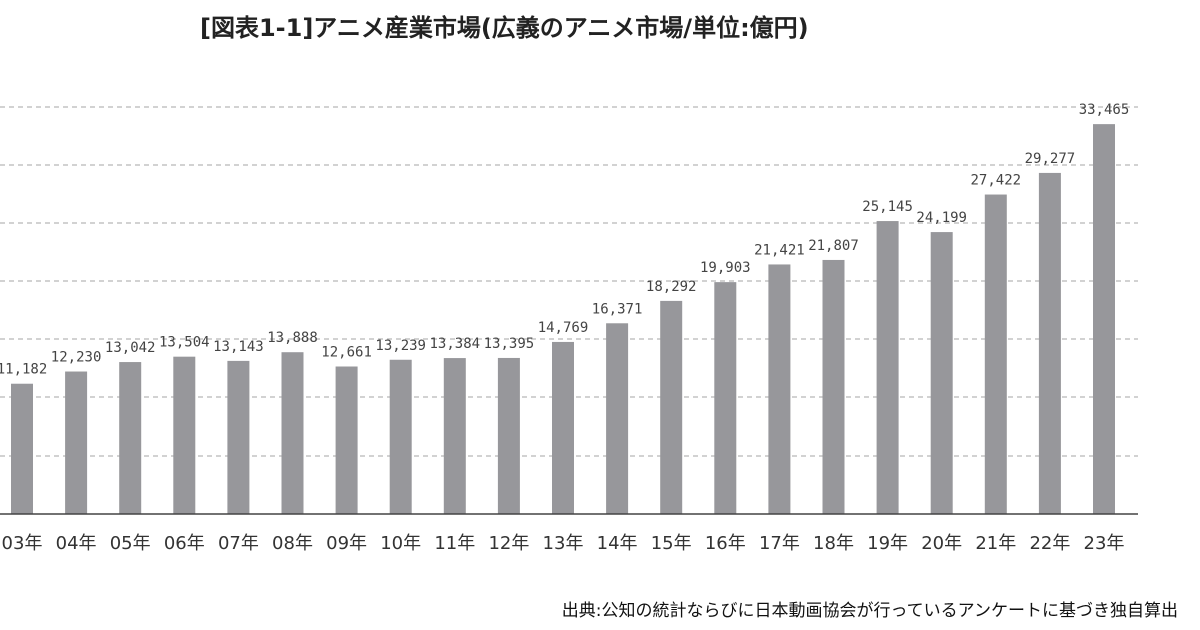 Image resolution: width=1200 pixels, height=630 pixels. Describe the element at coordinates (454, 543) in the screenshot. I see `x-tick-label: 11年` at that location.